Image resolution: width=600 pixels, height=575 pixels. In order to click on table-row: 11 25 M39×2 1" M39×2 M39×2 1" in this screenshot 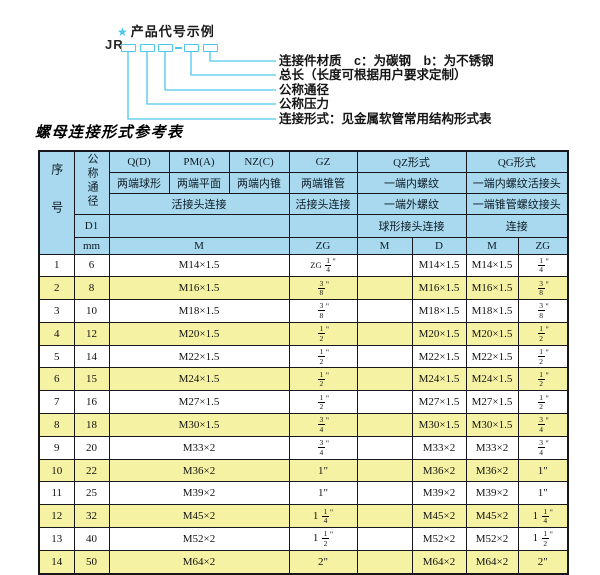, I will do `click(303, 493)`.